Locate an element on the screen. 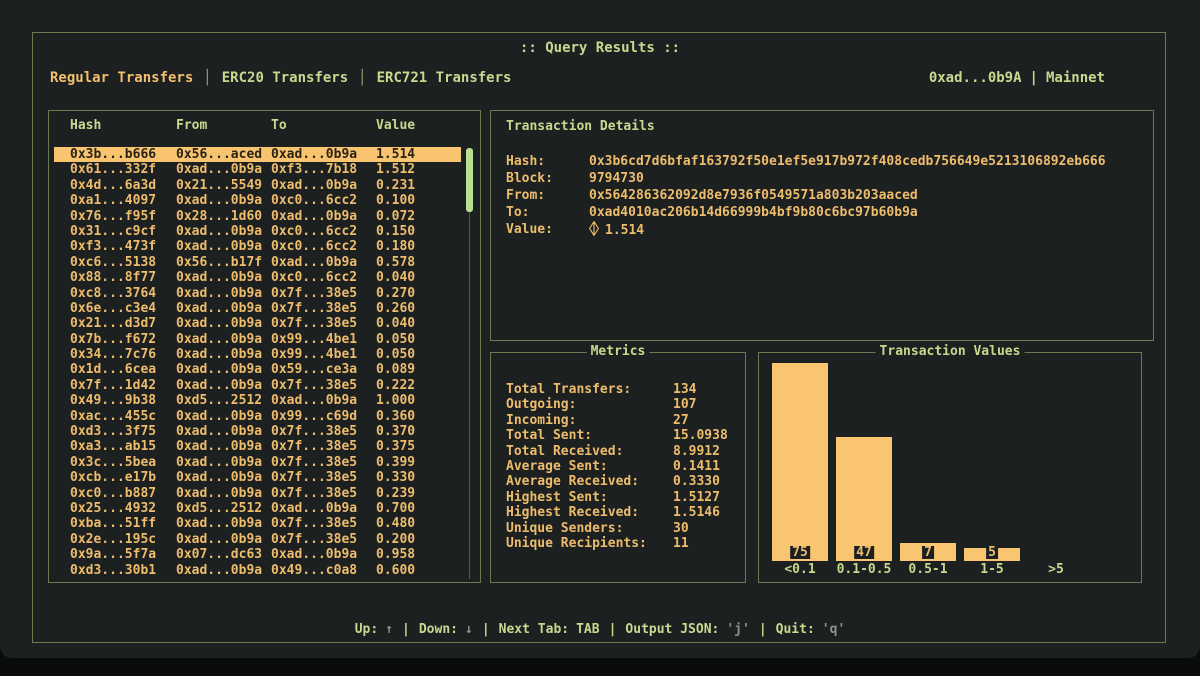 Image resolution: width=1200 pixels, height=676 pixels. table-row: 0x3c...5bea 0xad...0b9a 0x7f...38e5 0.399 is located at coordinates (257, 462).